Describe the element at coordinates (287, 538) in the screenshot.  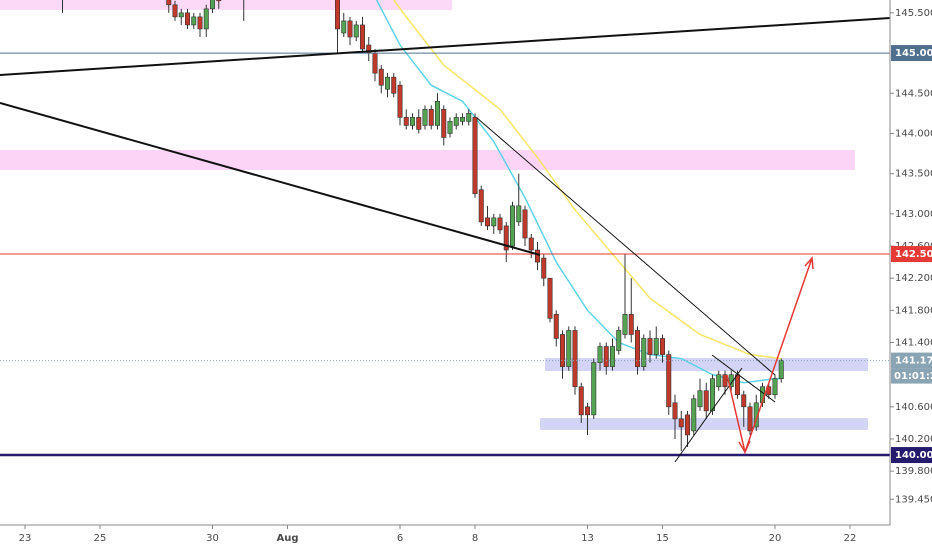
I see `x-tick-label: Aug` at that location.